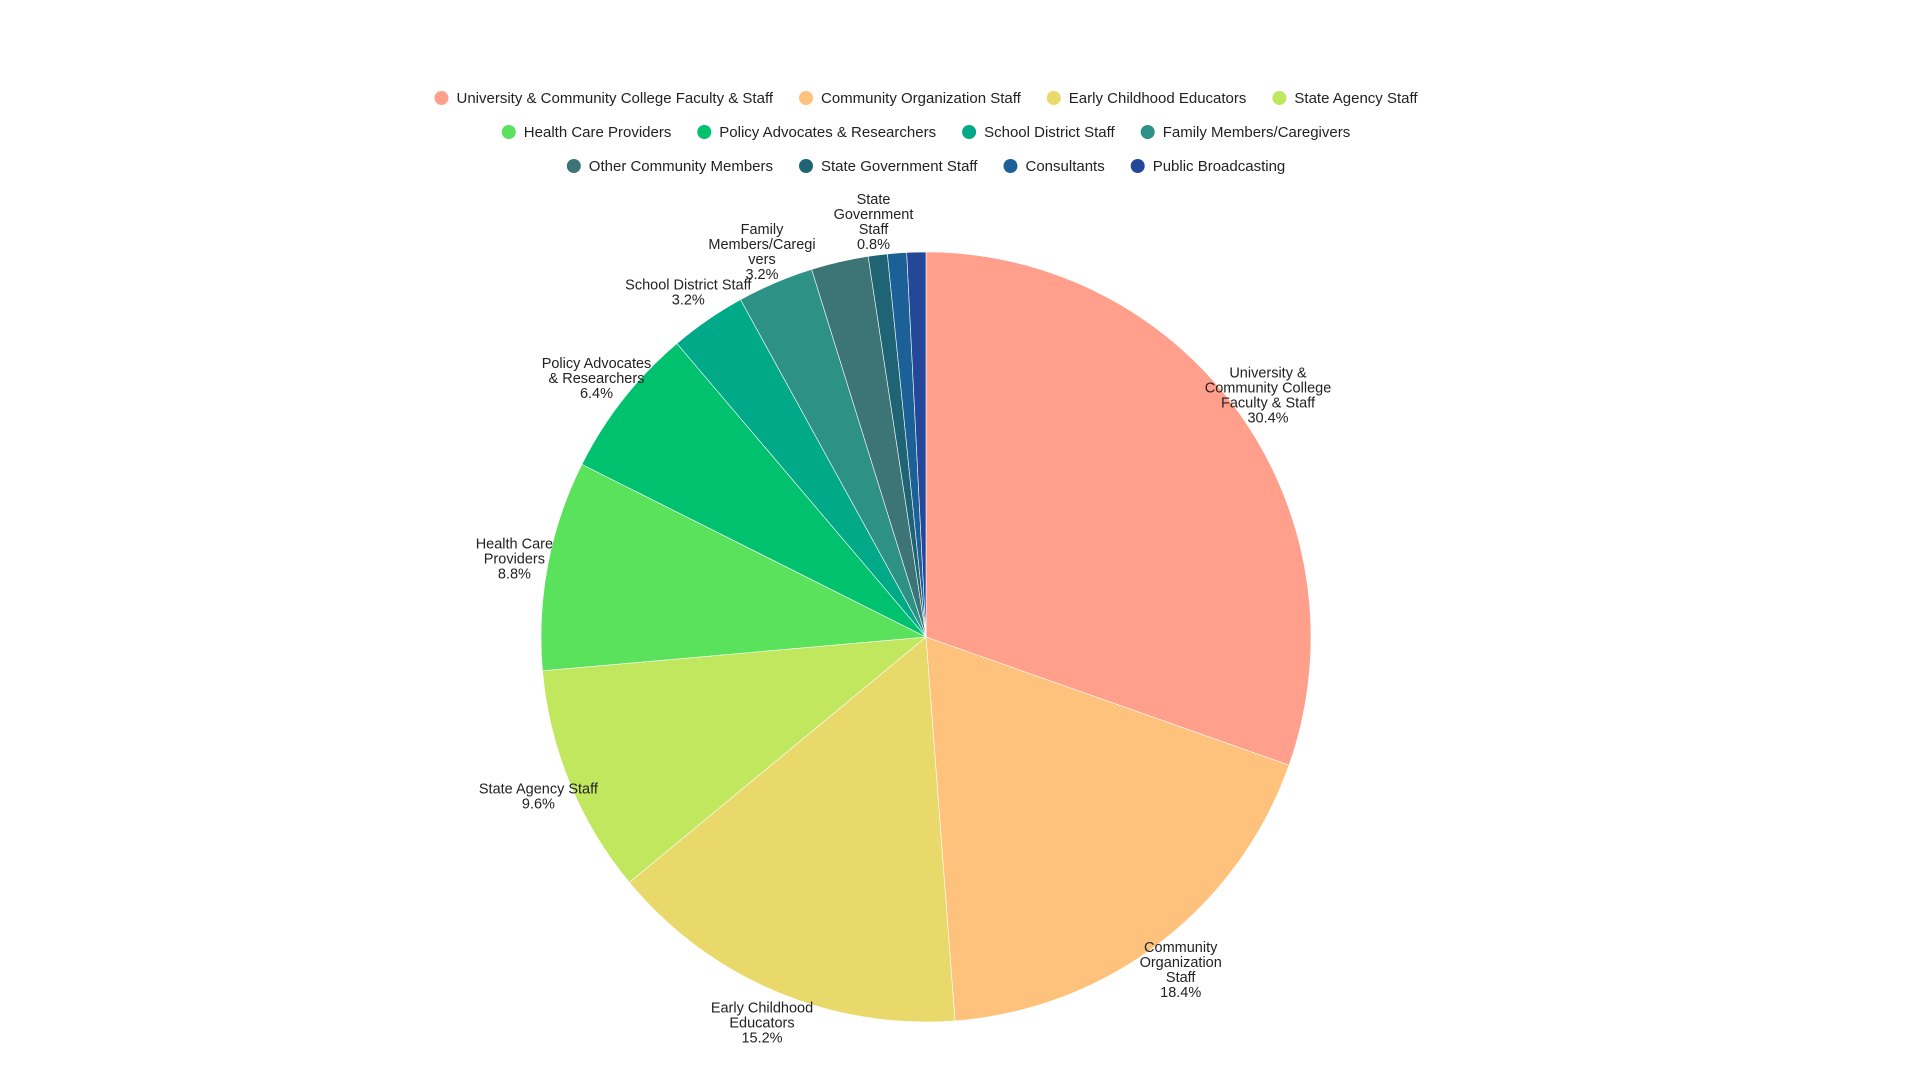  I want to click on legend-label: Policy Advocates & Researchers, so click(827, 132).